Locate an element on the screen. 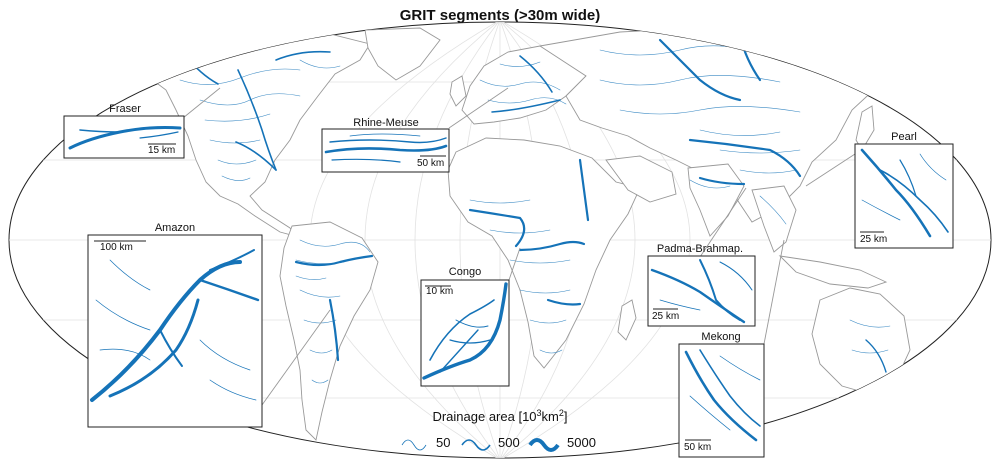 This screenshot has height=465, width=1000. inset-mekong-title: Mekong is located at coordinates (720, 337).